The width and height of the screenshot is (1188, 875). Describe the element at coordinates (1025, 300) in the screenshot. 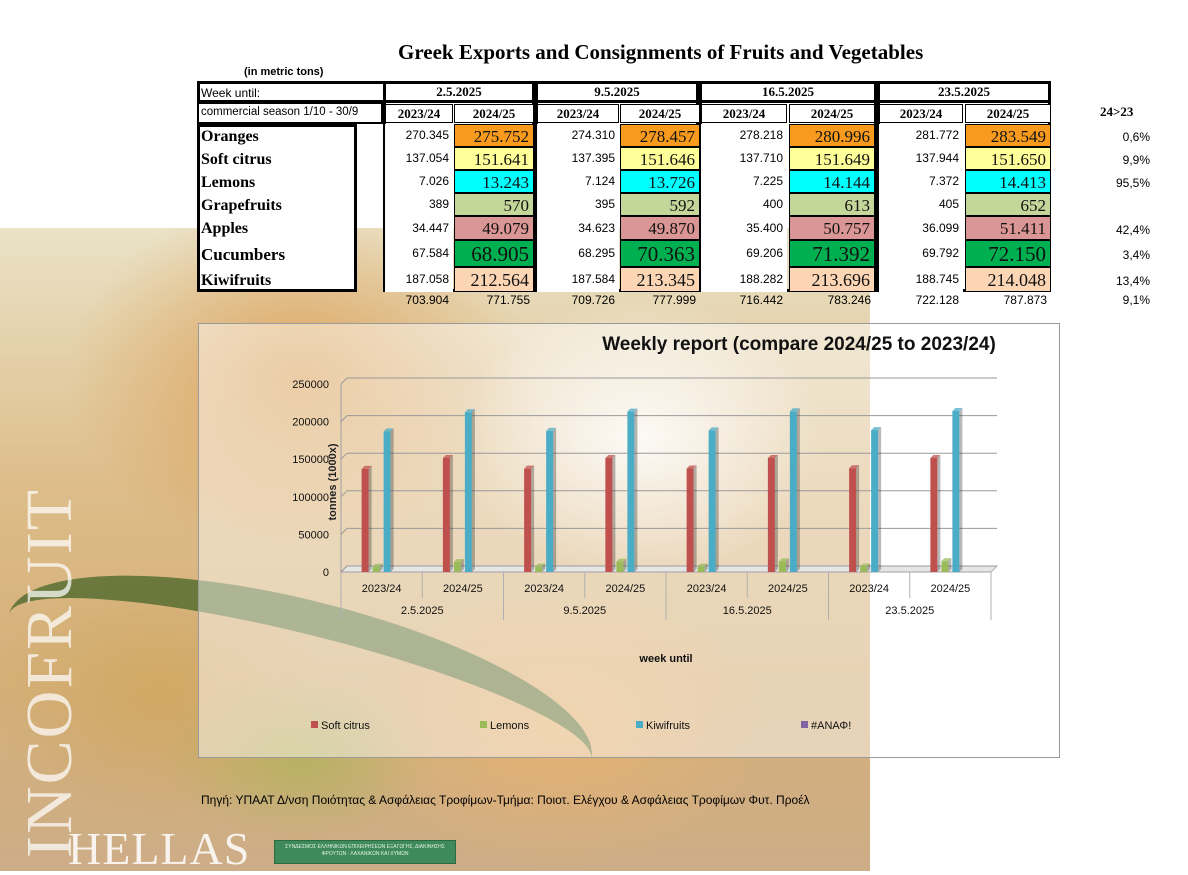

I see `total-value: 787.873` at that location.